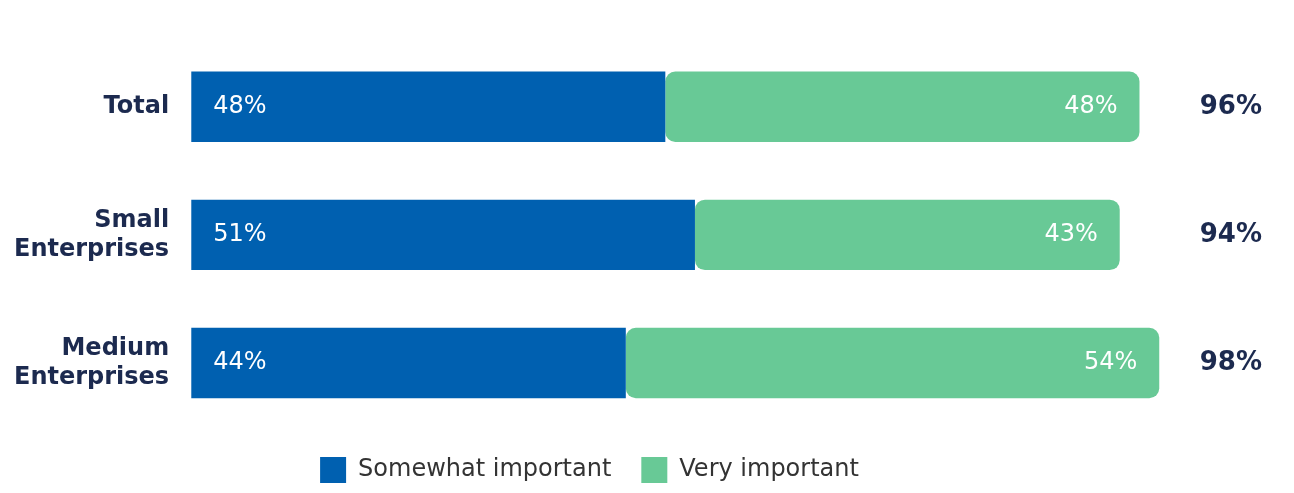  What do you see at coordinates (136, 105) in the screenshot?
I see `y-tick-label: Total` at bounding box center [136, 105].